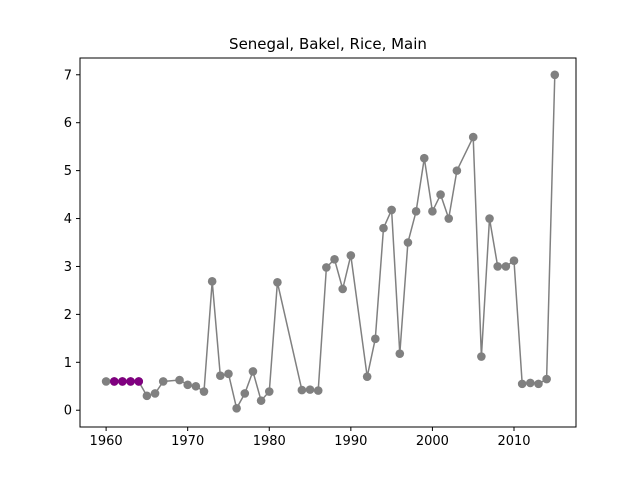 The image size is (640, 480). I want to click on y-tick-label: 2, so click(68, 315).